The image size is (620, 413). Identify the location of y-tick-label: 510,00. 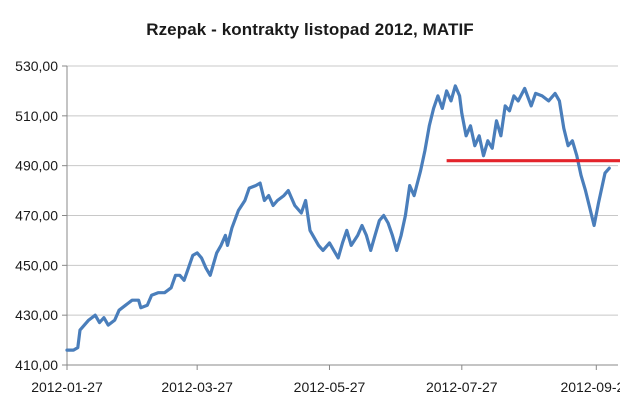
(36, 116).